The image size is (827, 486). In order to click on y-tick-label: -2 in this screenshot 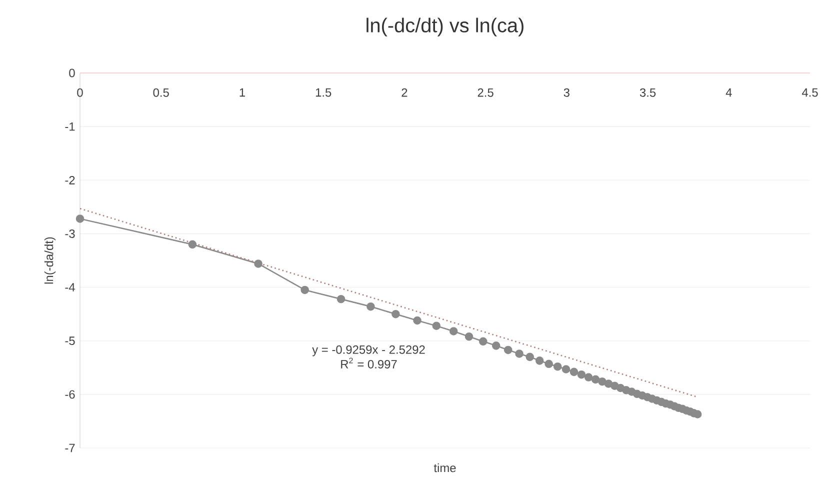, I will do `click(70, 180)`.